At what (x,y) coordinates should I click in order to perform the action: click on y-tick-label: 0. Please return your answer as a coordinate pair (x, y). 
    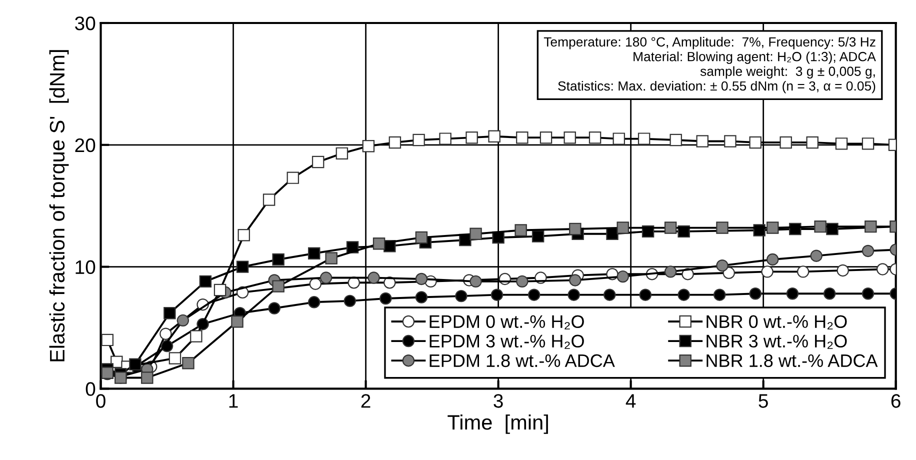
    Looking at the image, I should click on (91, 389).